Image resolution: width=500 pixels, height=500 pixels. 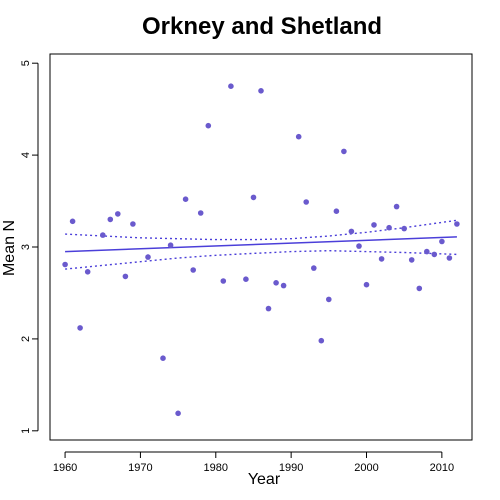 I want to click on y-axis: 1 2 3 4 5, so click(x=29, y=247).